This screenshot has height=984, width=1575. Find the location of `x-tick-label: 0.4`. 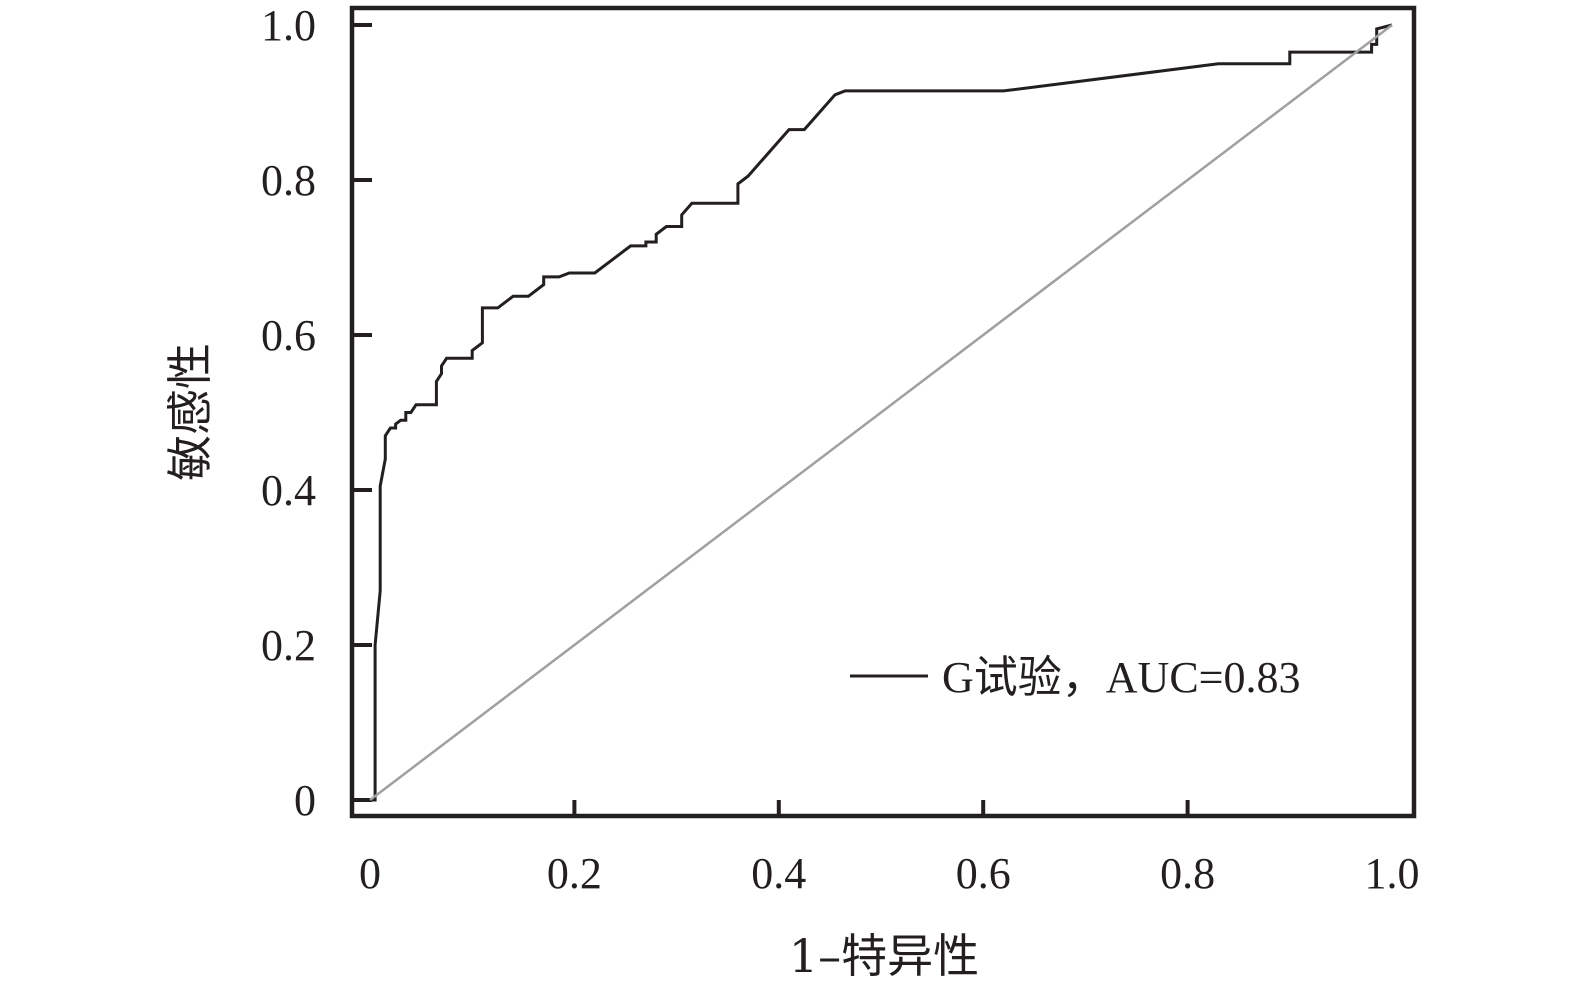

x-tick-label: 0.4 is located at coordinates (778, 873).